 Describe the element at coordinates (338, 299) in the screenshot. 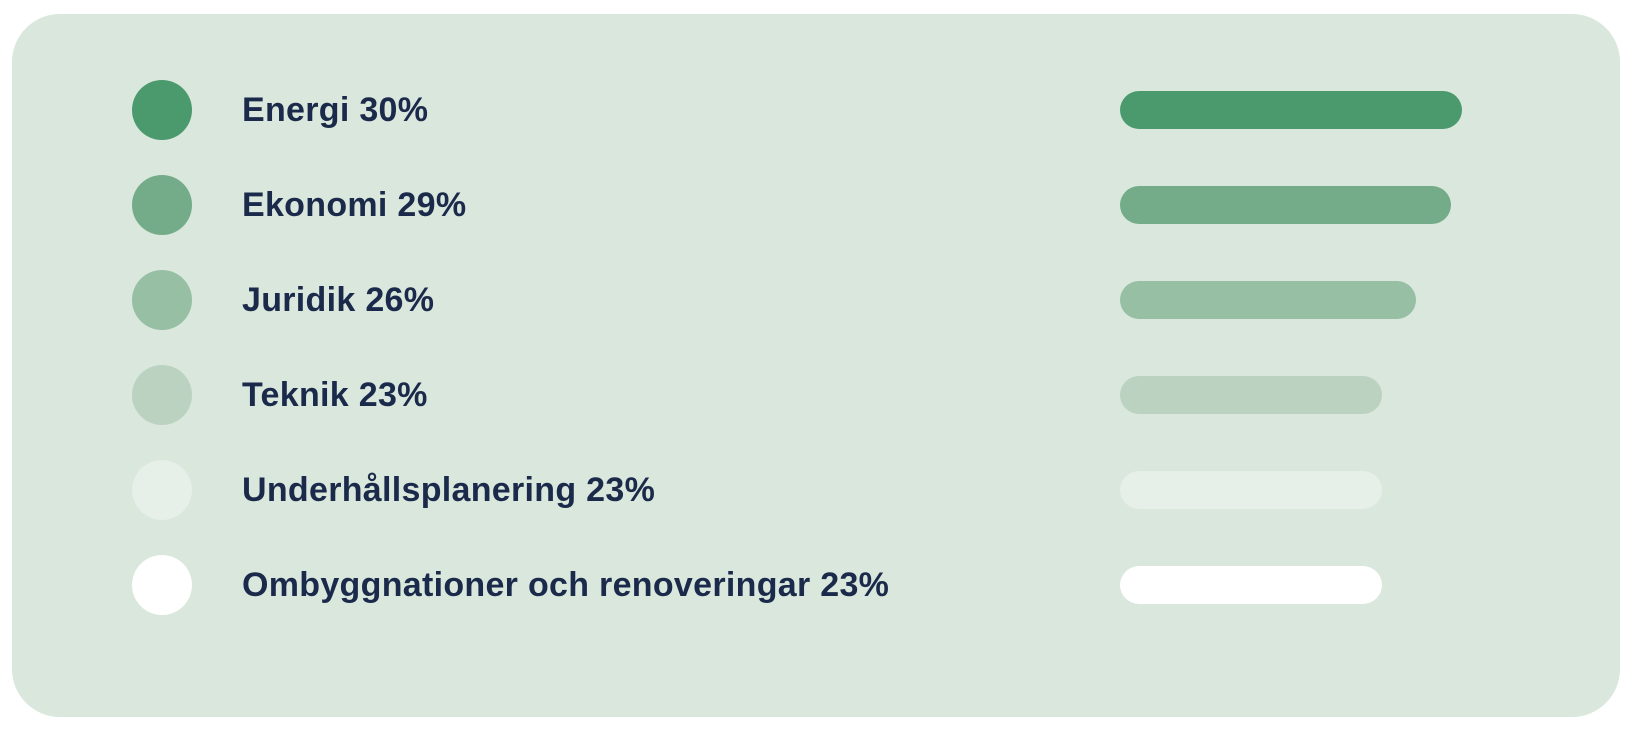

I see `legend-label: Juridik 26%` at that location.